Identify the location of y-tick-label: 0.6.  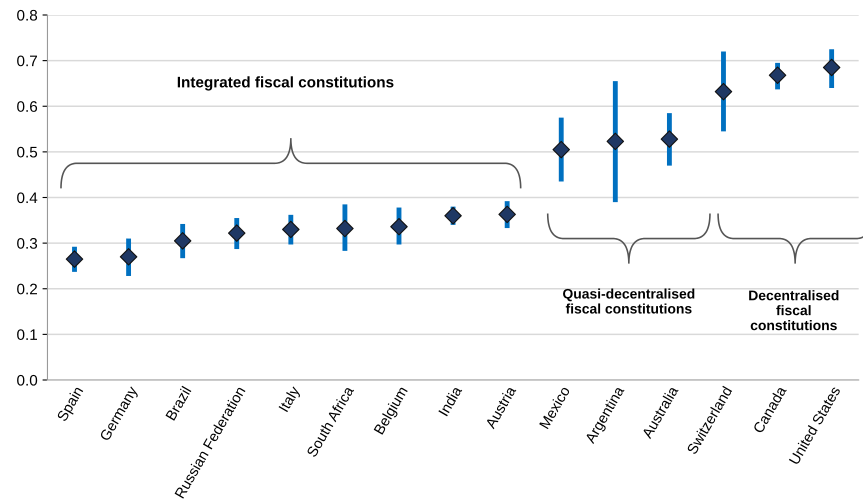
(27, 106).